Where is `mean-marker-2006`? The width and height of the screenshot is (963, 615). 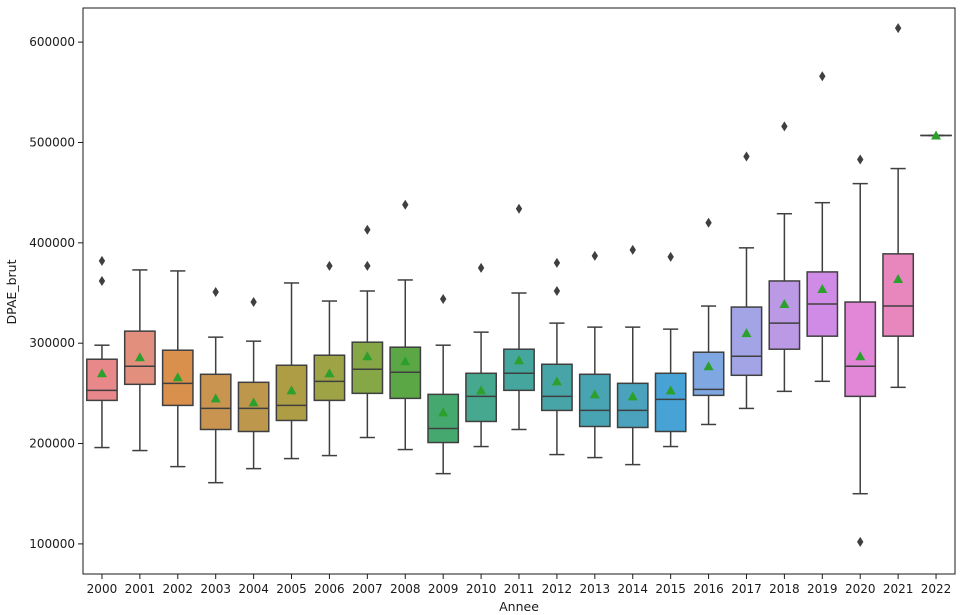 mean-marker-2006 is located at coordinates (329, 373).